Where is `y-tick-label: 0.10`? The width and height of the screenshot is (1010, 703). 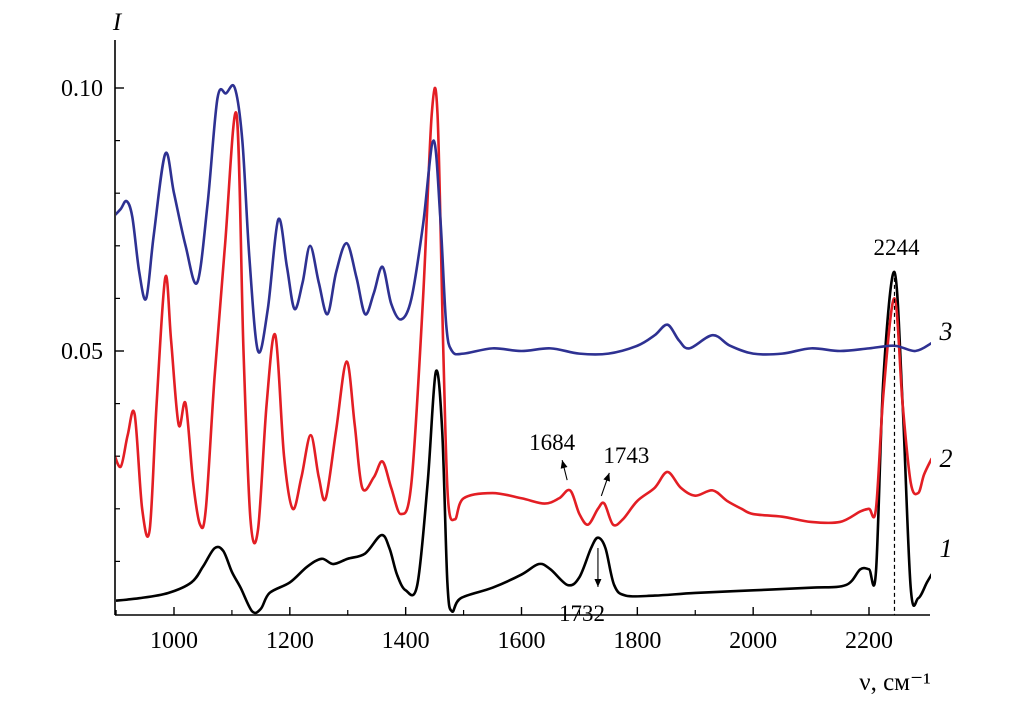
y-tick-label: 0.10 is located at coordinates (82, 89).